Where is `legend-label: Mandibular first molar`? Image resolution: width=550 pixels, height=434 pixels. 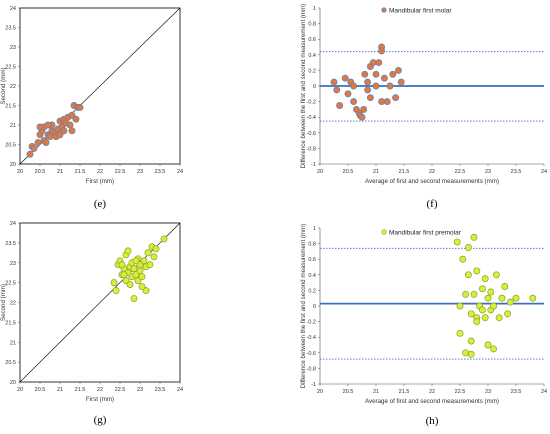 legend-label: Mandibular first molar is located at coordinates (420, 10).